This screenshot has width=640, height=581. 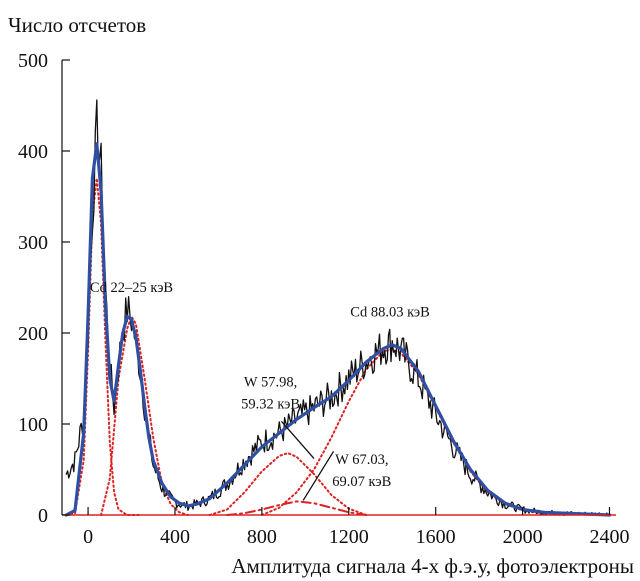 I want to click on annotation-label: Cd 22–25 кэВ, so click(x=131, y=288).